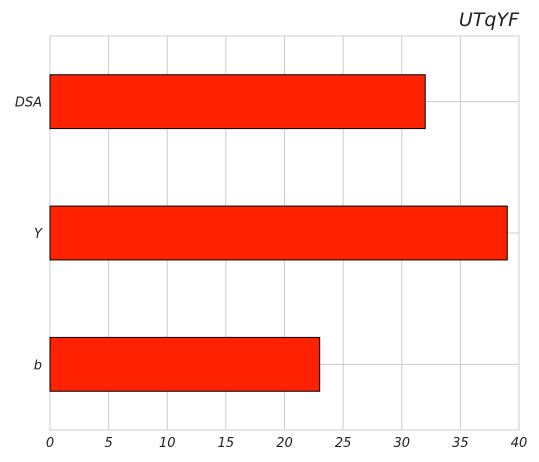 This screenshot has width=539, height=462. What do you see at coordinates (237, 102) in the screenshot?
I see `bar-dsa` at bounding box center [237, 102].